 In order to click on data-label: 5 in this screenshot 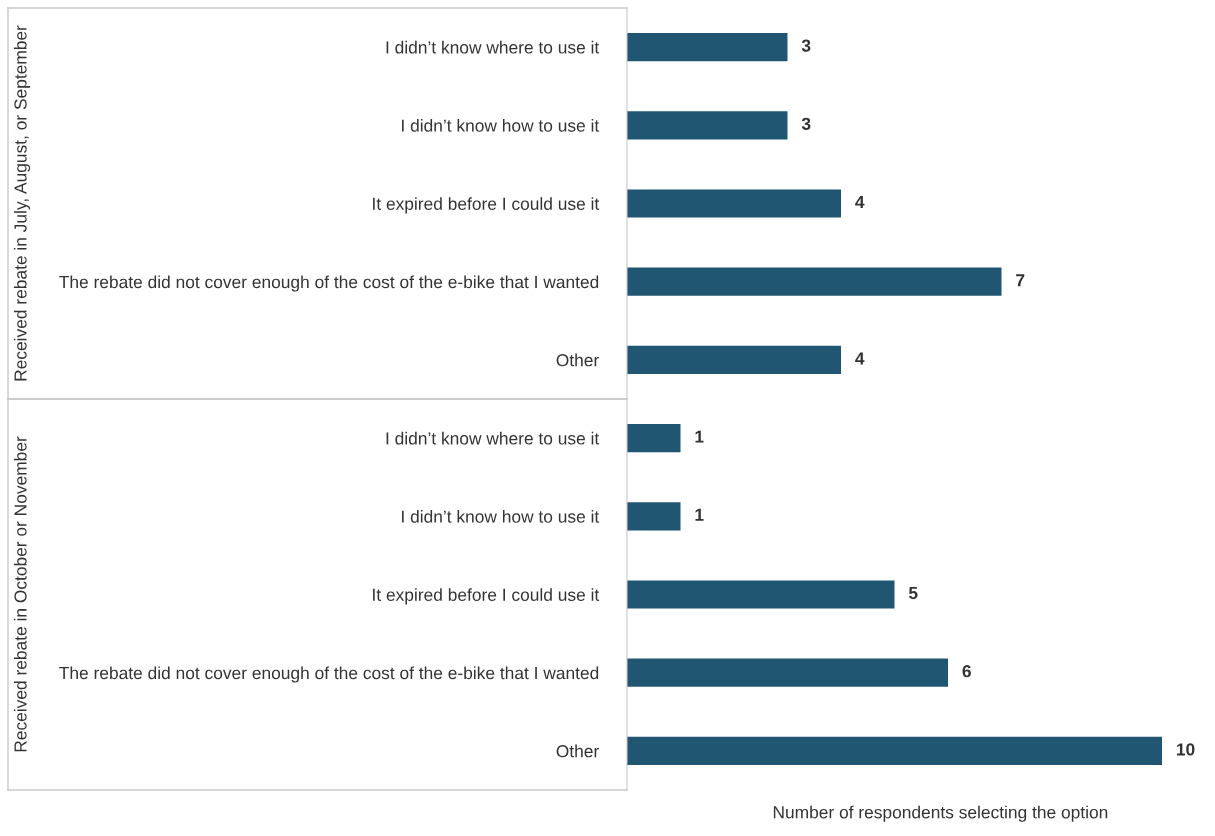, I will do `click(913, 593)`.